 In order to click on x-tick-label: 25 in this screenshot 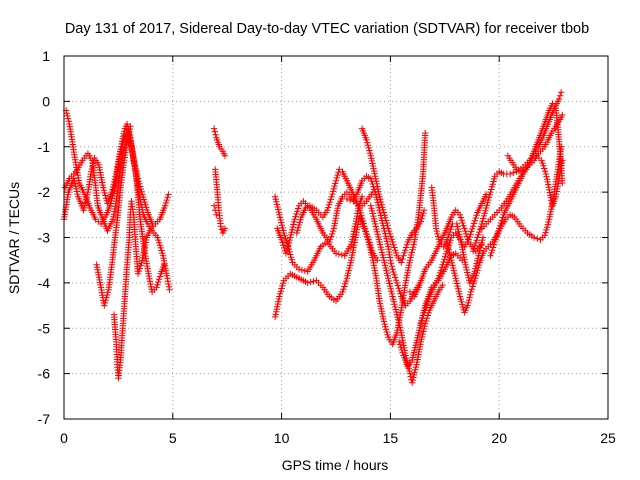, I will do `click(608, 438)`.